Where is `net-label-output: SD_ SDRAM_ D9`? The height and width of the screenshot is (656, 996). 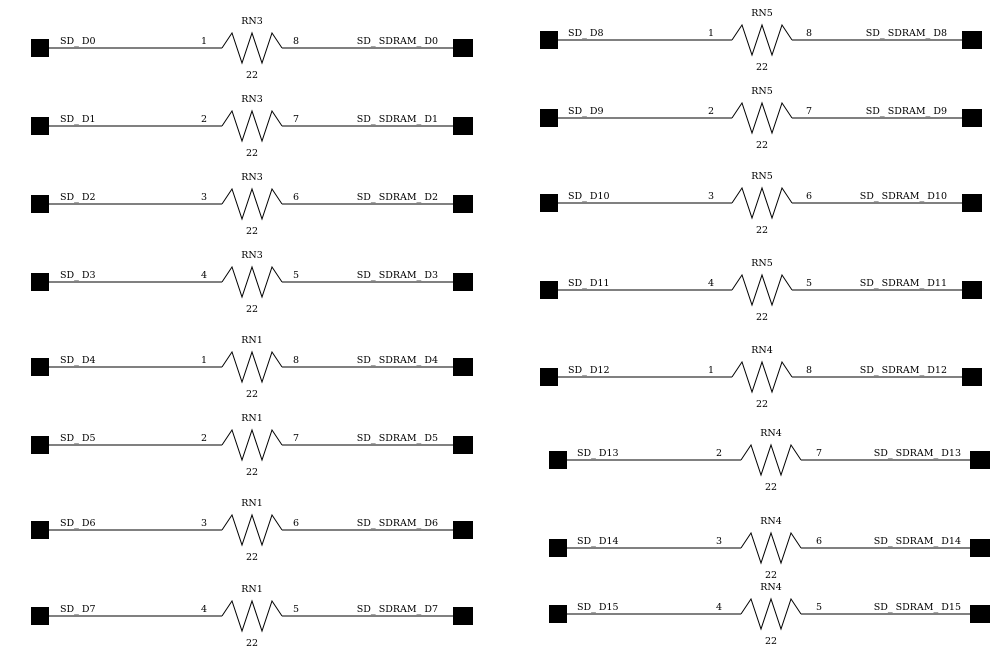
net-label-output: SD_ SDRAM_ D9 is located at coordinates (906, 111).